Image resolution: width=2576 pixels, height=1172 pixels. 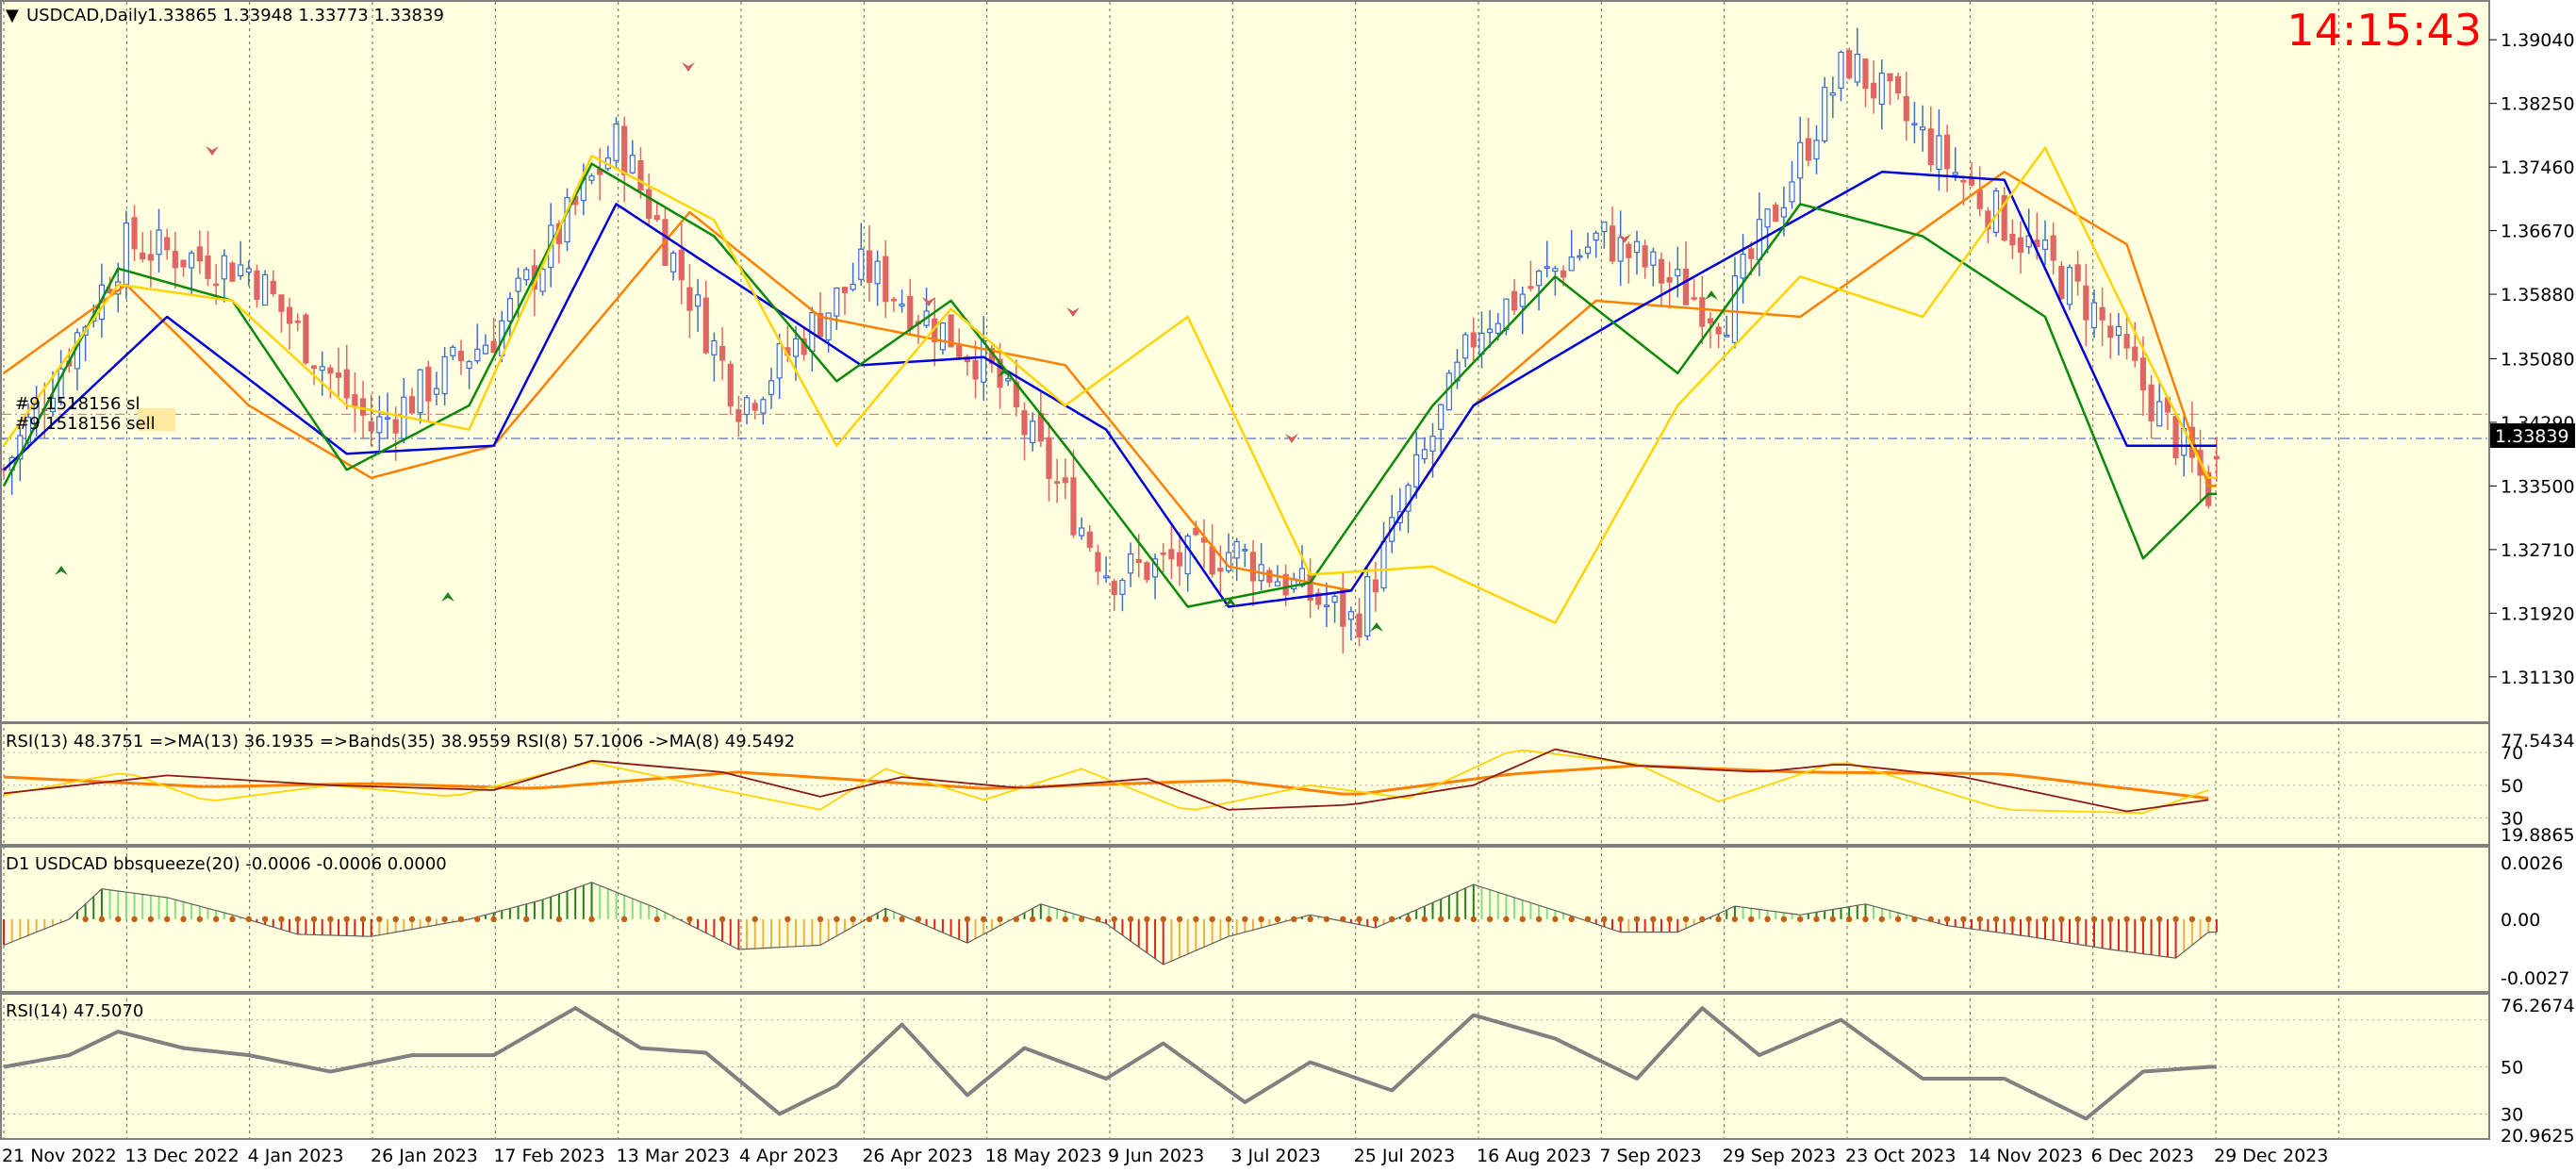 I want to click on rsi14-tick: 30, so click(x=2512, y=1114).